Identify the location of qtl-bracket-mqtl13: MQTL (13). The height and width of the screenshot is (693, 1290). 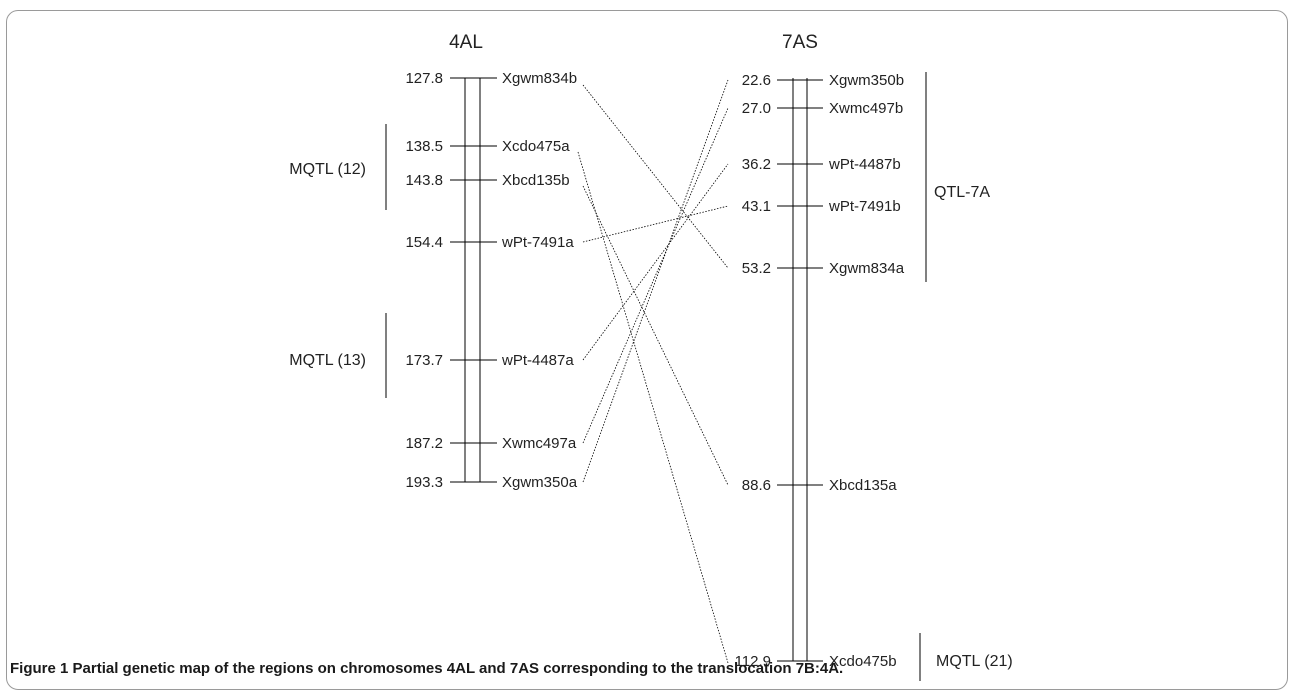
(338, 355).